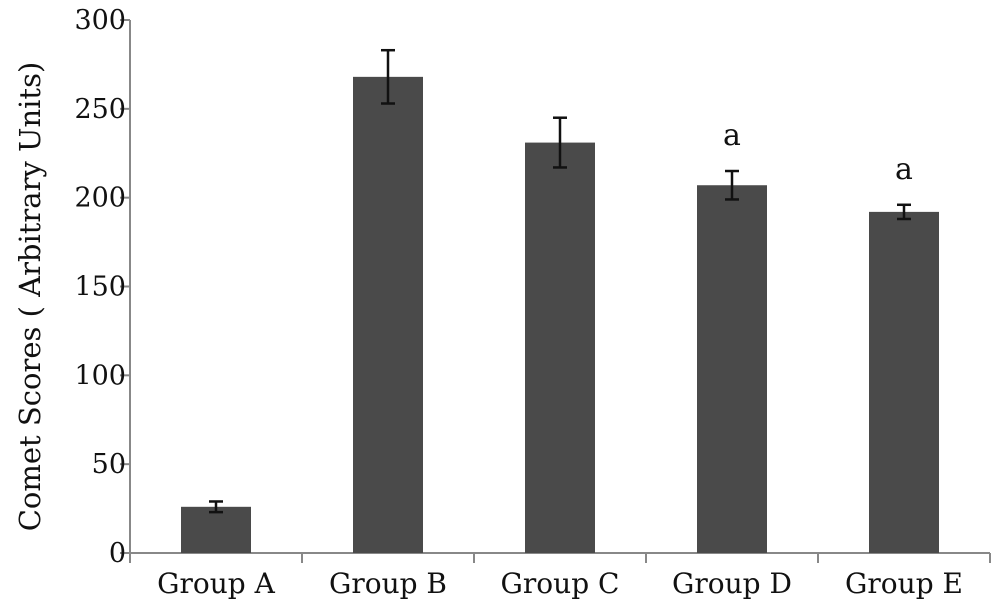 Image resolution: width=1000 pixels, height=608 pixels. What do you see at coordinates (388, 583) in the screenshot?
I see `x-category-label: Group B` at bounding box center [388, 583].